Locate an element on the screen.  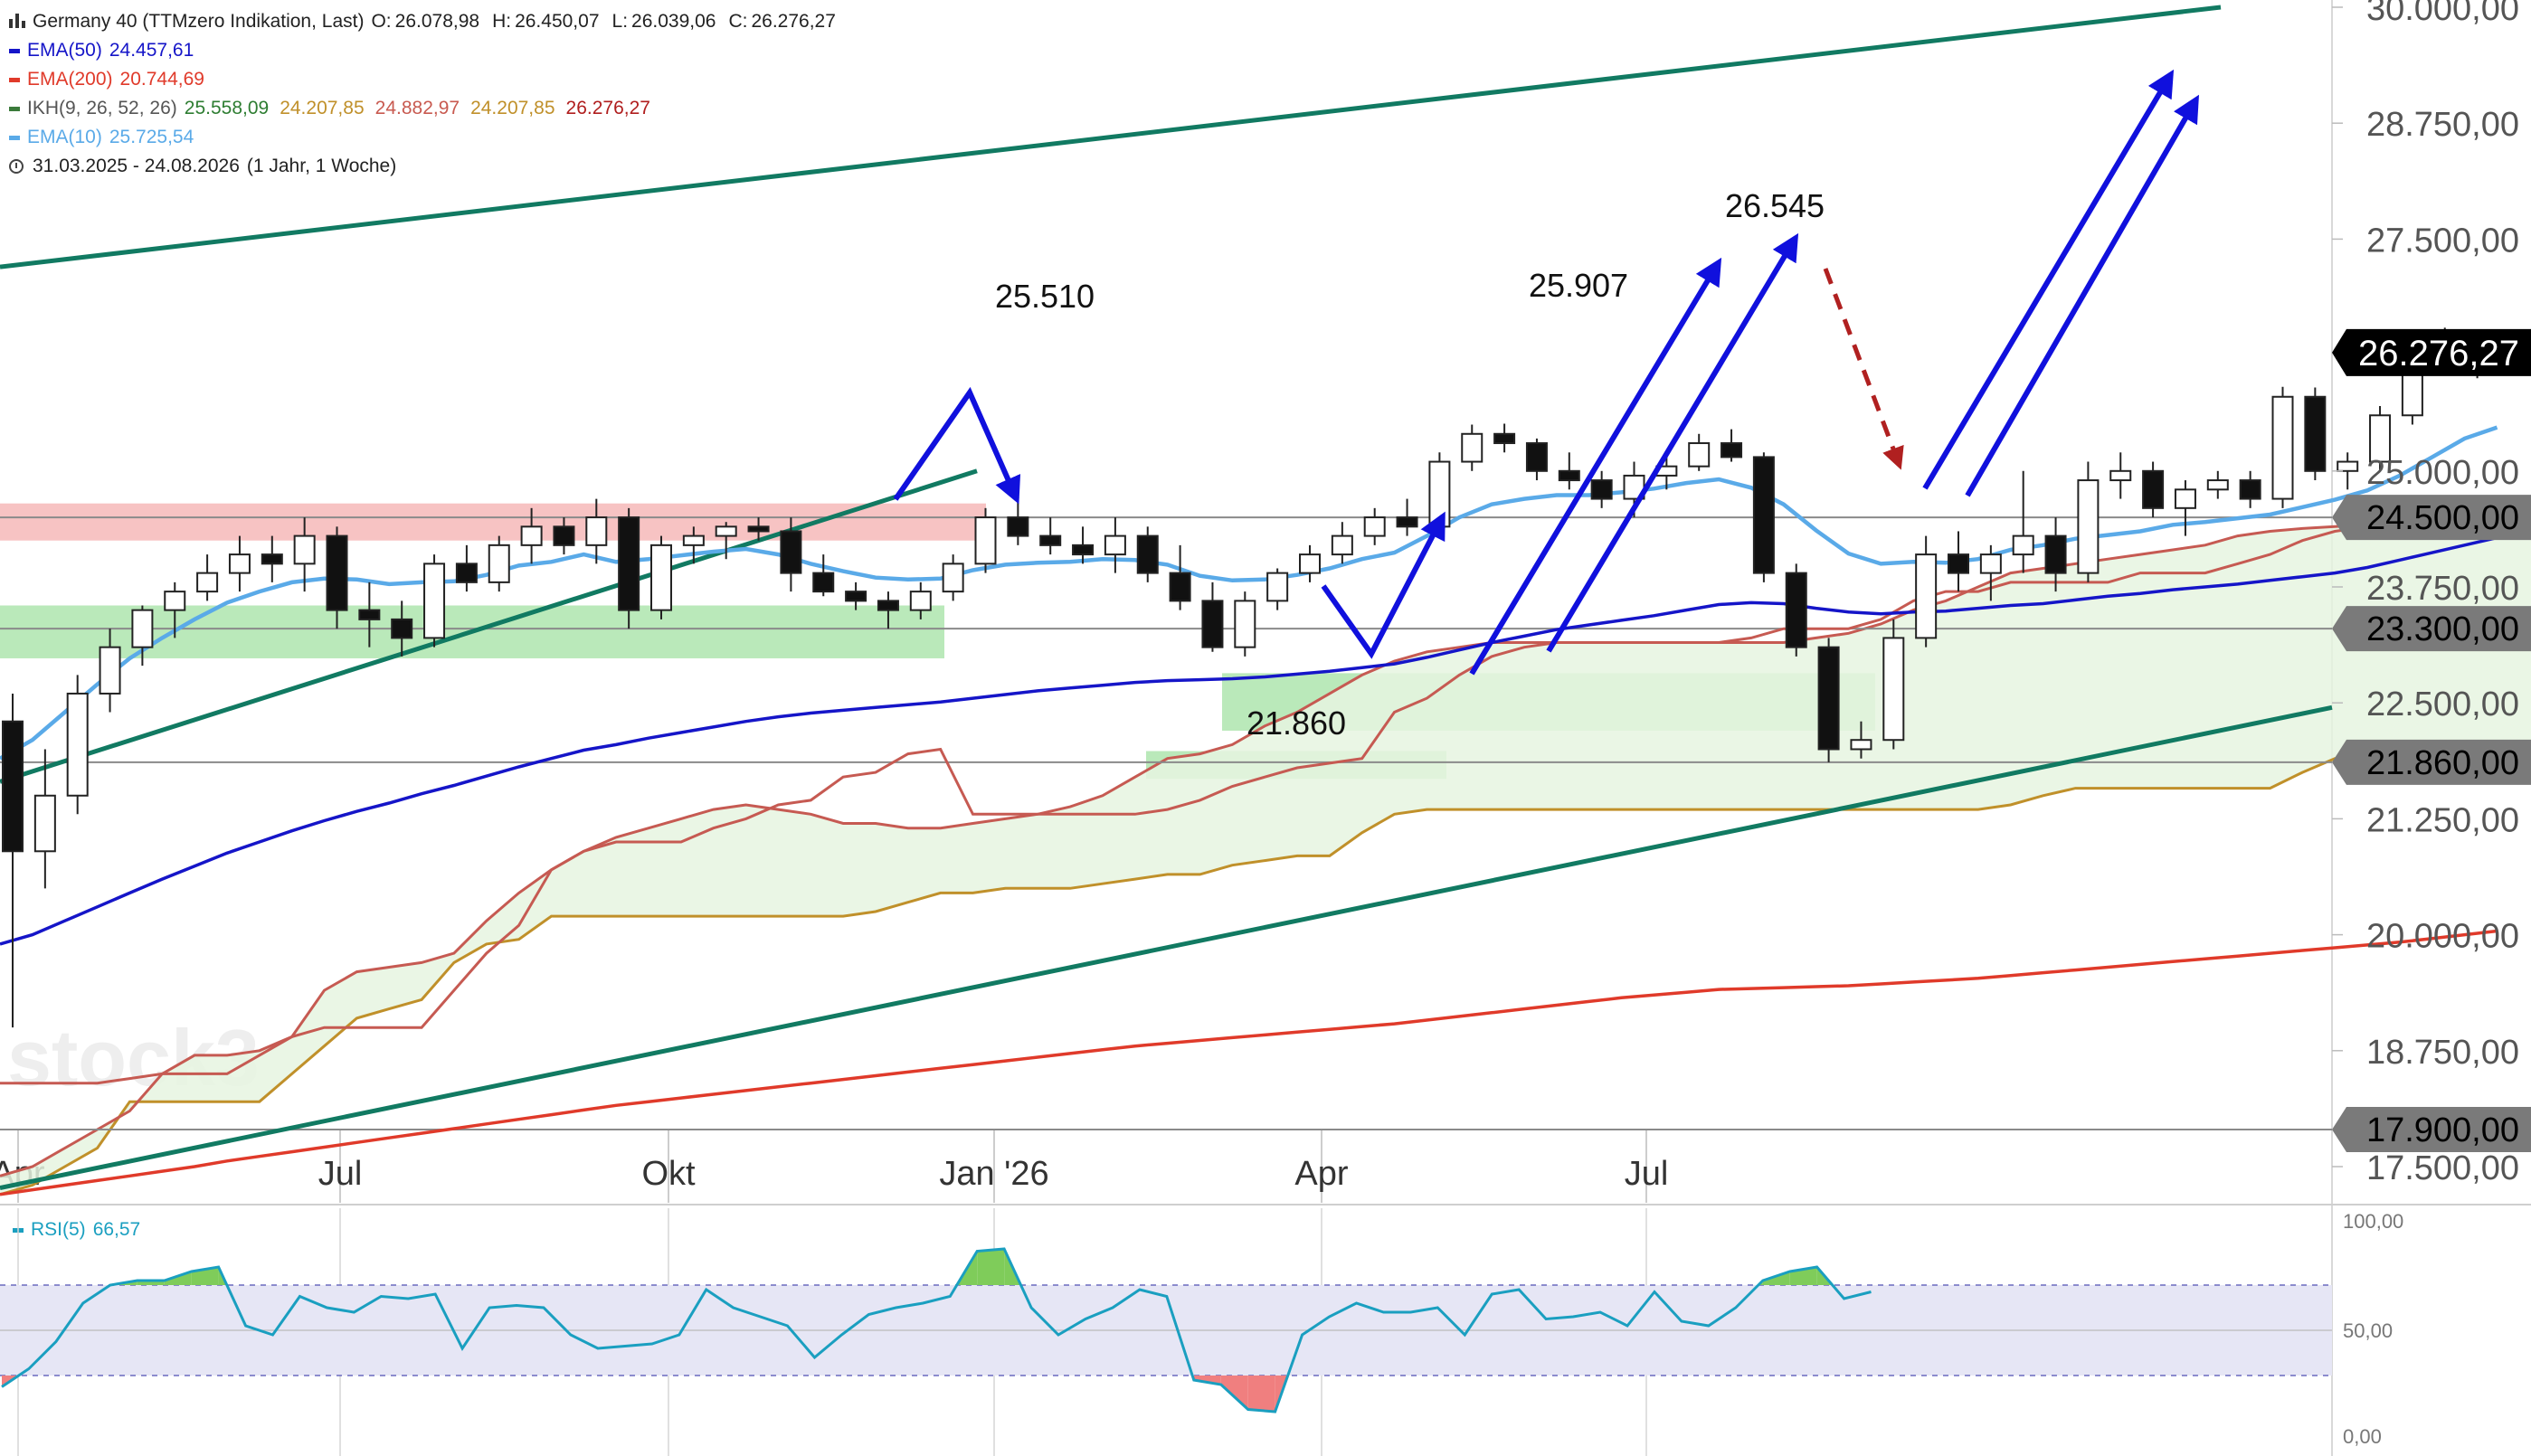
last-price-tag: 26.276,27 is located at coordinates (2432, 352).